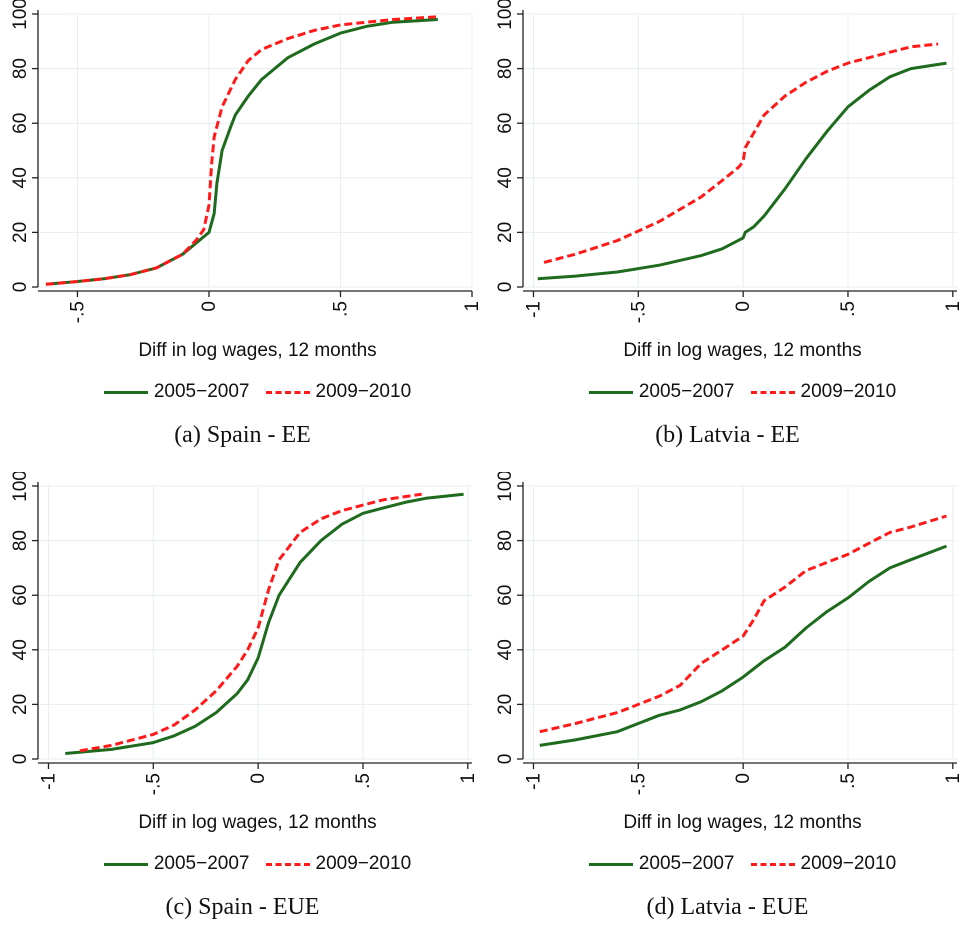  What do you see at coordinates (727, 435) in the screenshot?
I see `panel-caption: (b) Latvia - EE` at bounding box center [727, 435].